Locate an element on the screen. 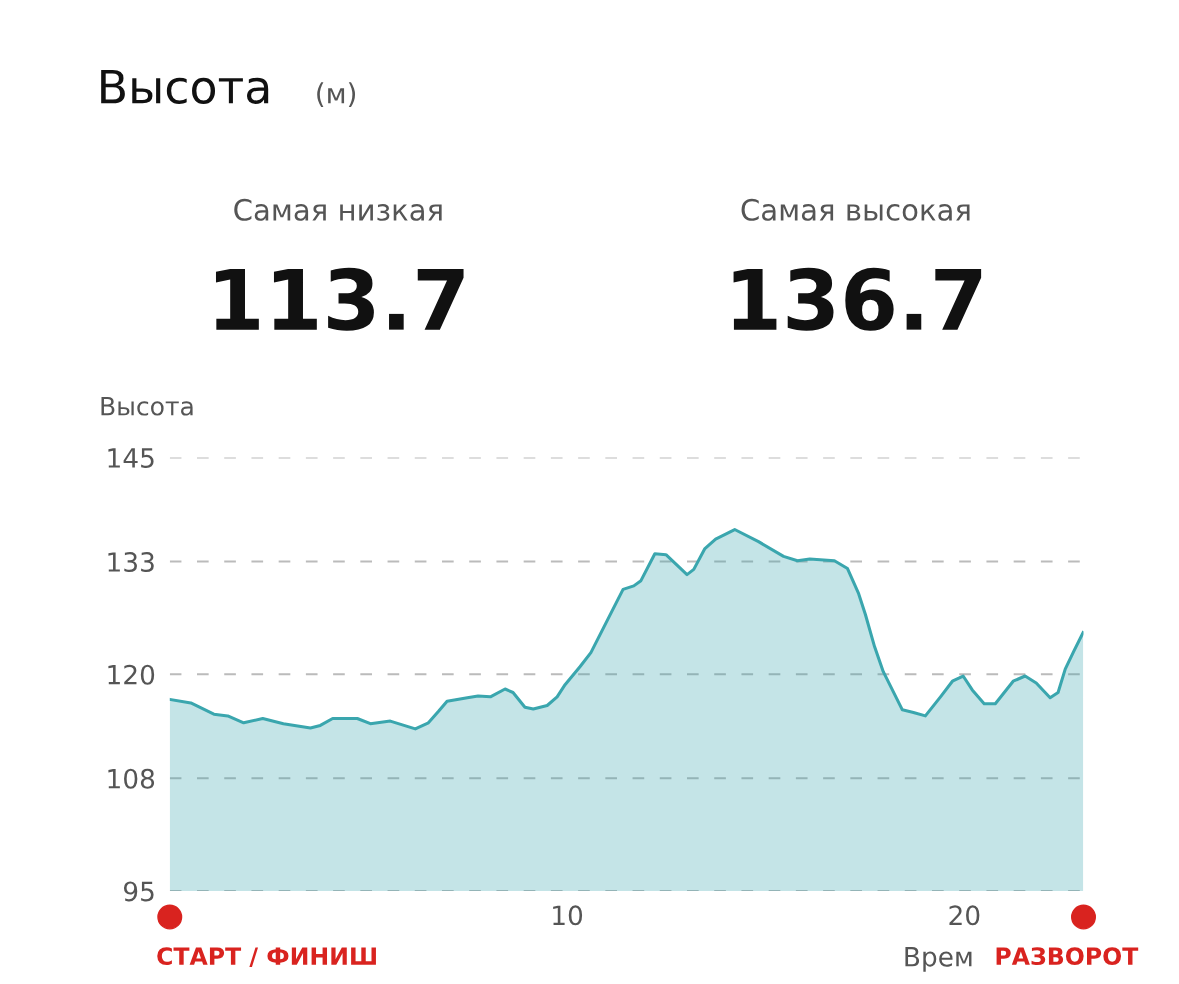  text: Самая низкая is located at coordinates (338, 209).